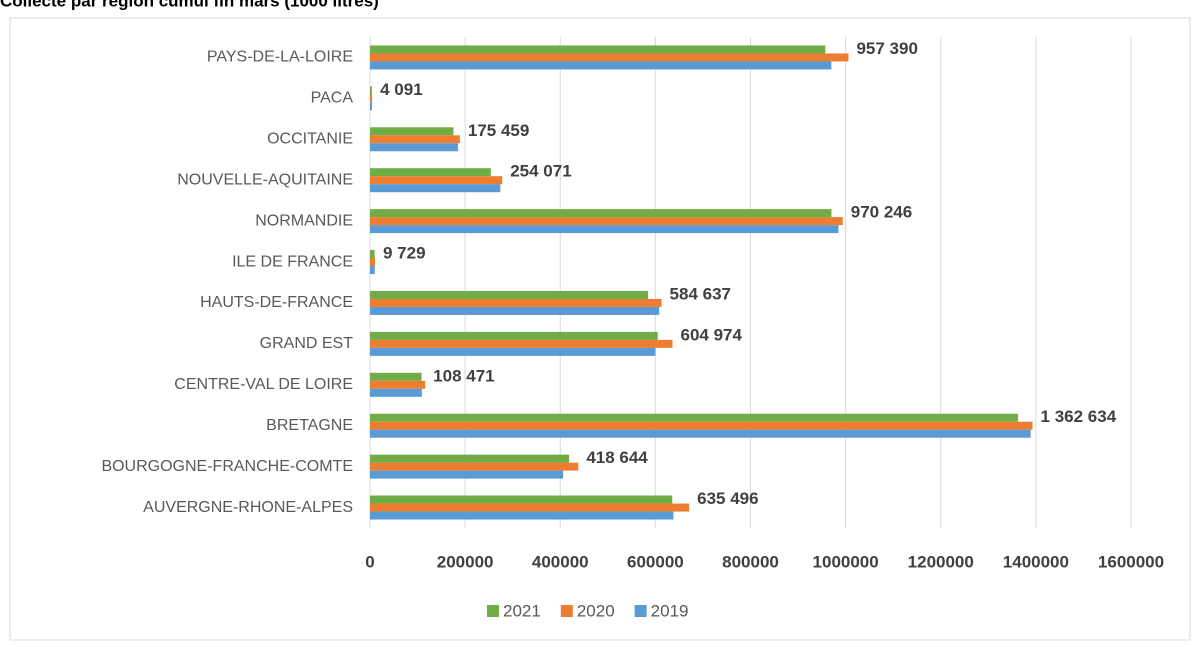 The height and width of the screenshot is (647, 1203). I want to click on y-tick-label: NOUVELLE-AQUITAINE, so click(265, 179).